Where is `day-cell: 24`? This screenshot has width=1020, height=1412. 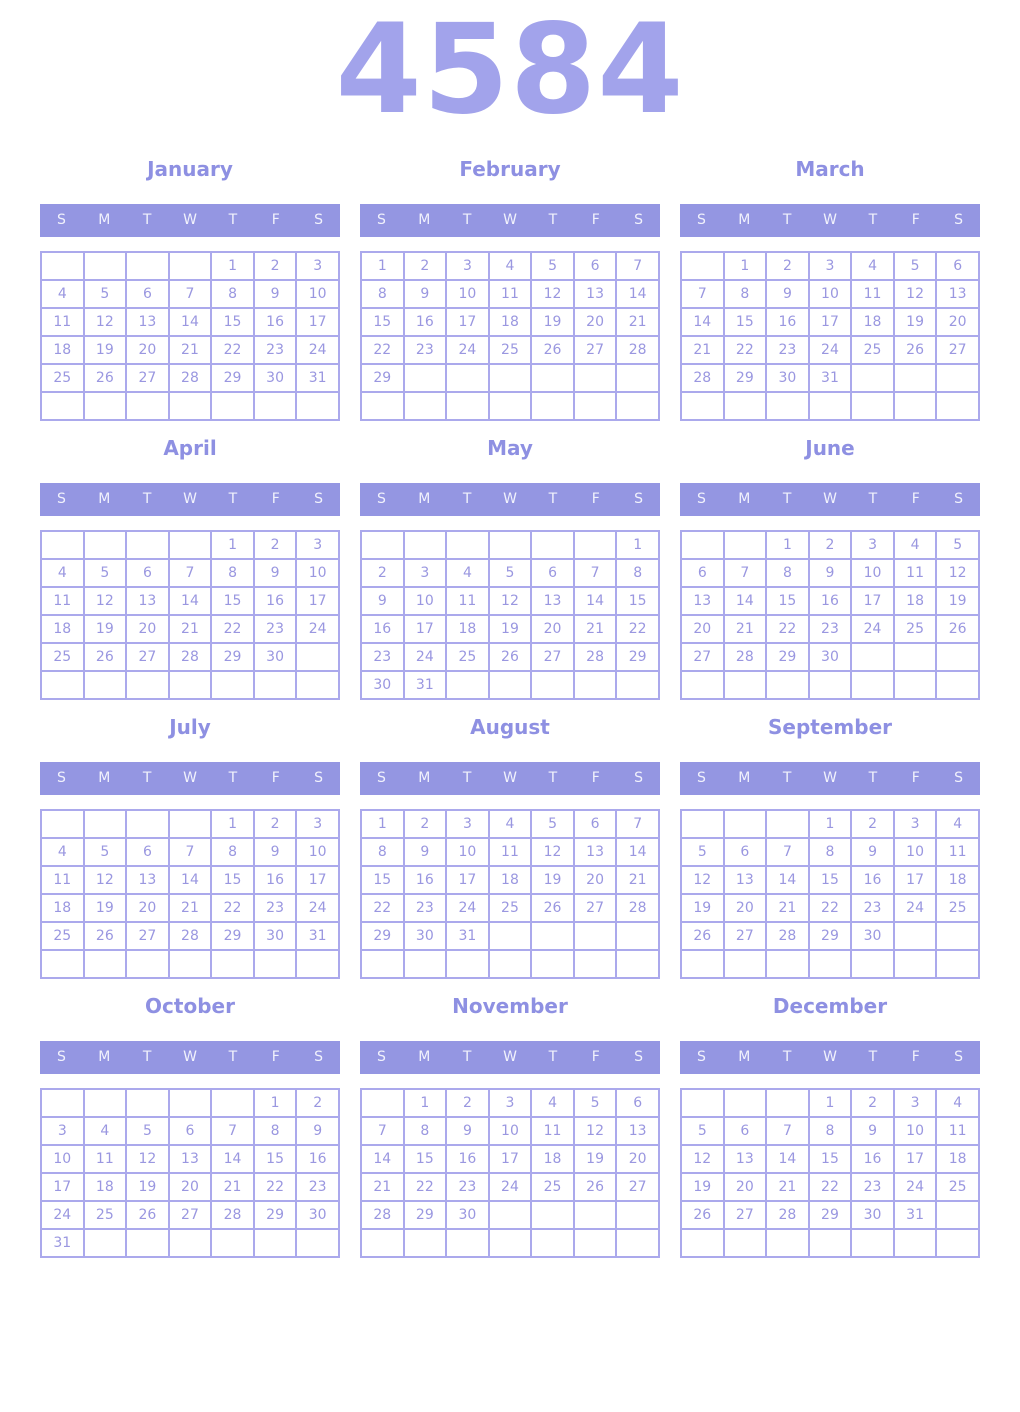 day-cell: 24 is located at coordinates (317, 907).